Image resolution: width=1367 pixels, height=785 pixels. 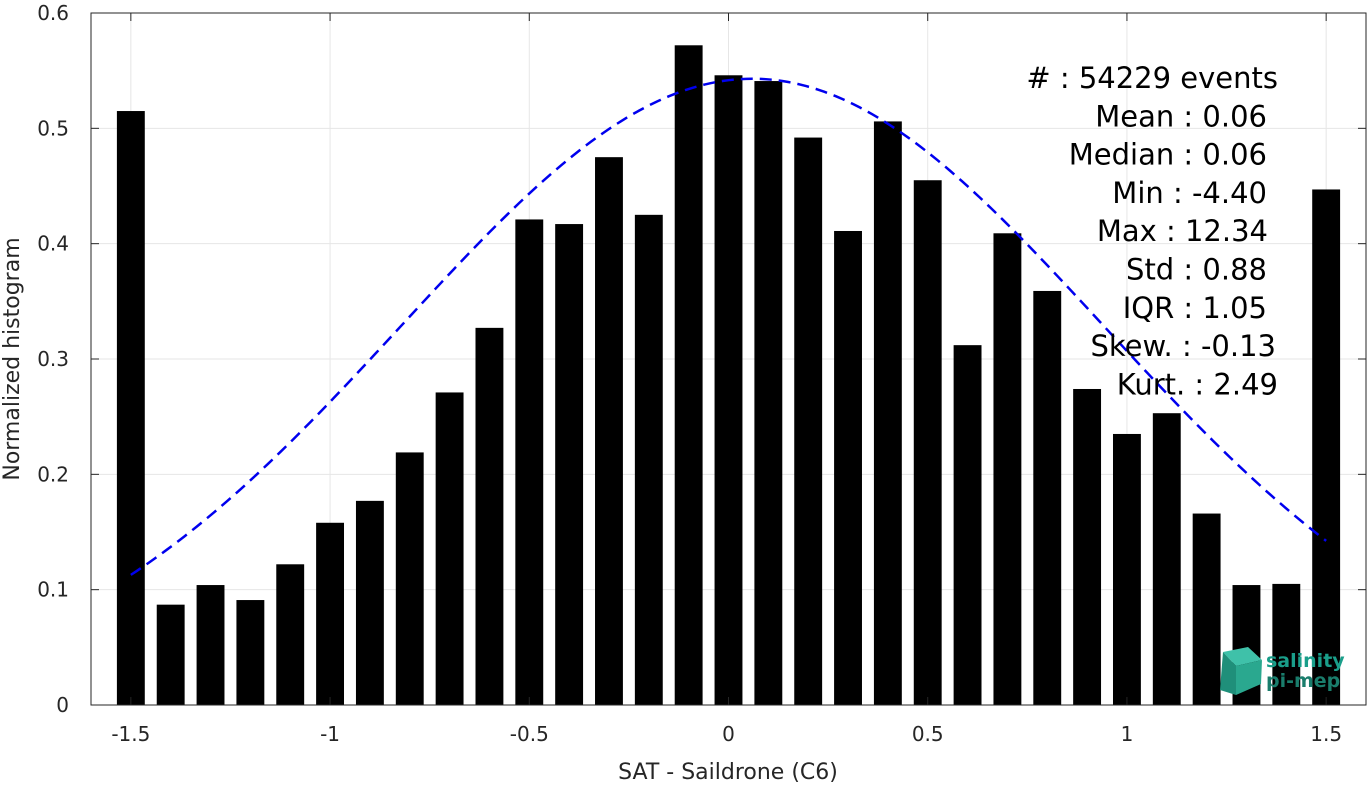 What do you see at coordinates (928, 734) in the screenshot?
I see `x-tick-label: 0.5` at bounding box center [928, 734].